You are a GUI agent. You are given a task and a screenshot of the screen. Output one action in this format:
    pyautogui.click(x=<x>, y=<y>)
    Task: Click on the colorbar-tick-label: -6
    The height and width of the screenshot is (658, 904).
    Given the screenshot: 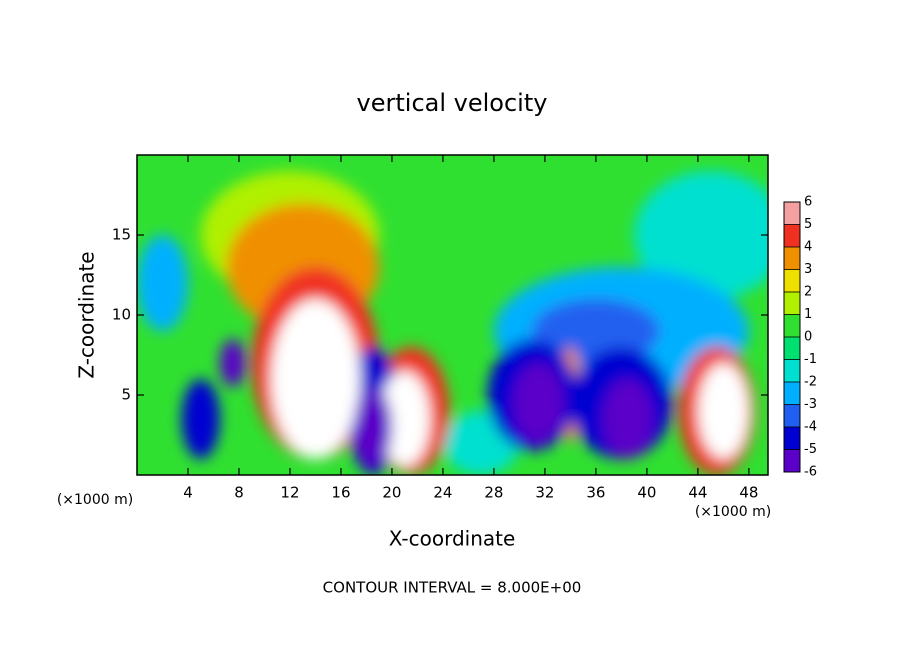 What is the action you would take?
    pyautogui.click(x=810, y=472)
    